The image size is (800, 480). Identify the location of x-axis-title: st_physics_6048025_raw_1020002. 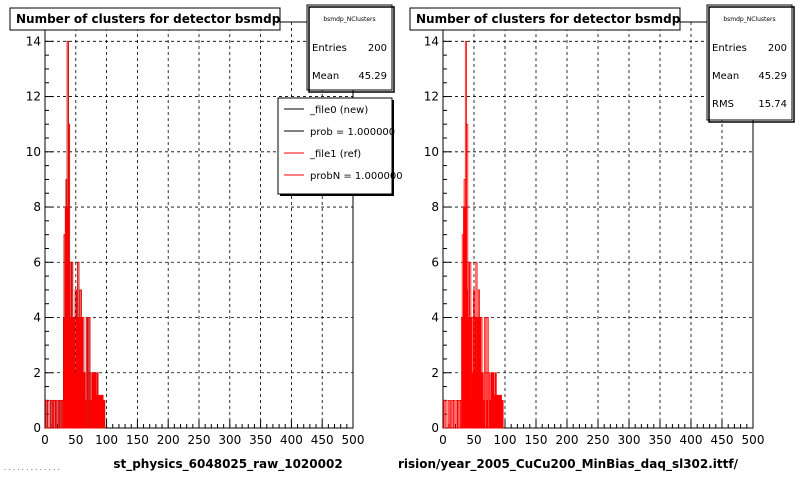
(227, 464).